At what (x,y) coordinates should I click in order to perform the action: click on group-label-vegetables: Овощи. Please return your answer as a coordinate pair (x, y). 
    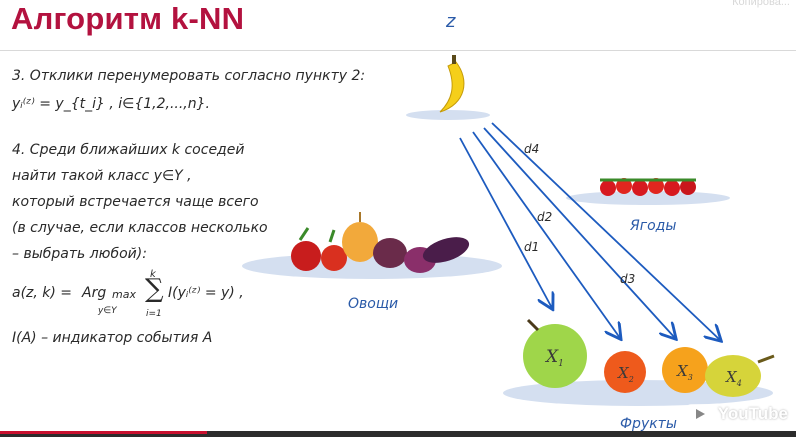
    Looking at the image, I should click on (373, 304).